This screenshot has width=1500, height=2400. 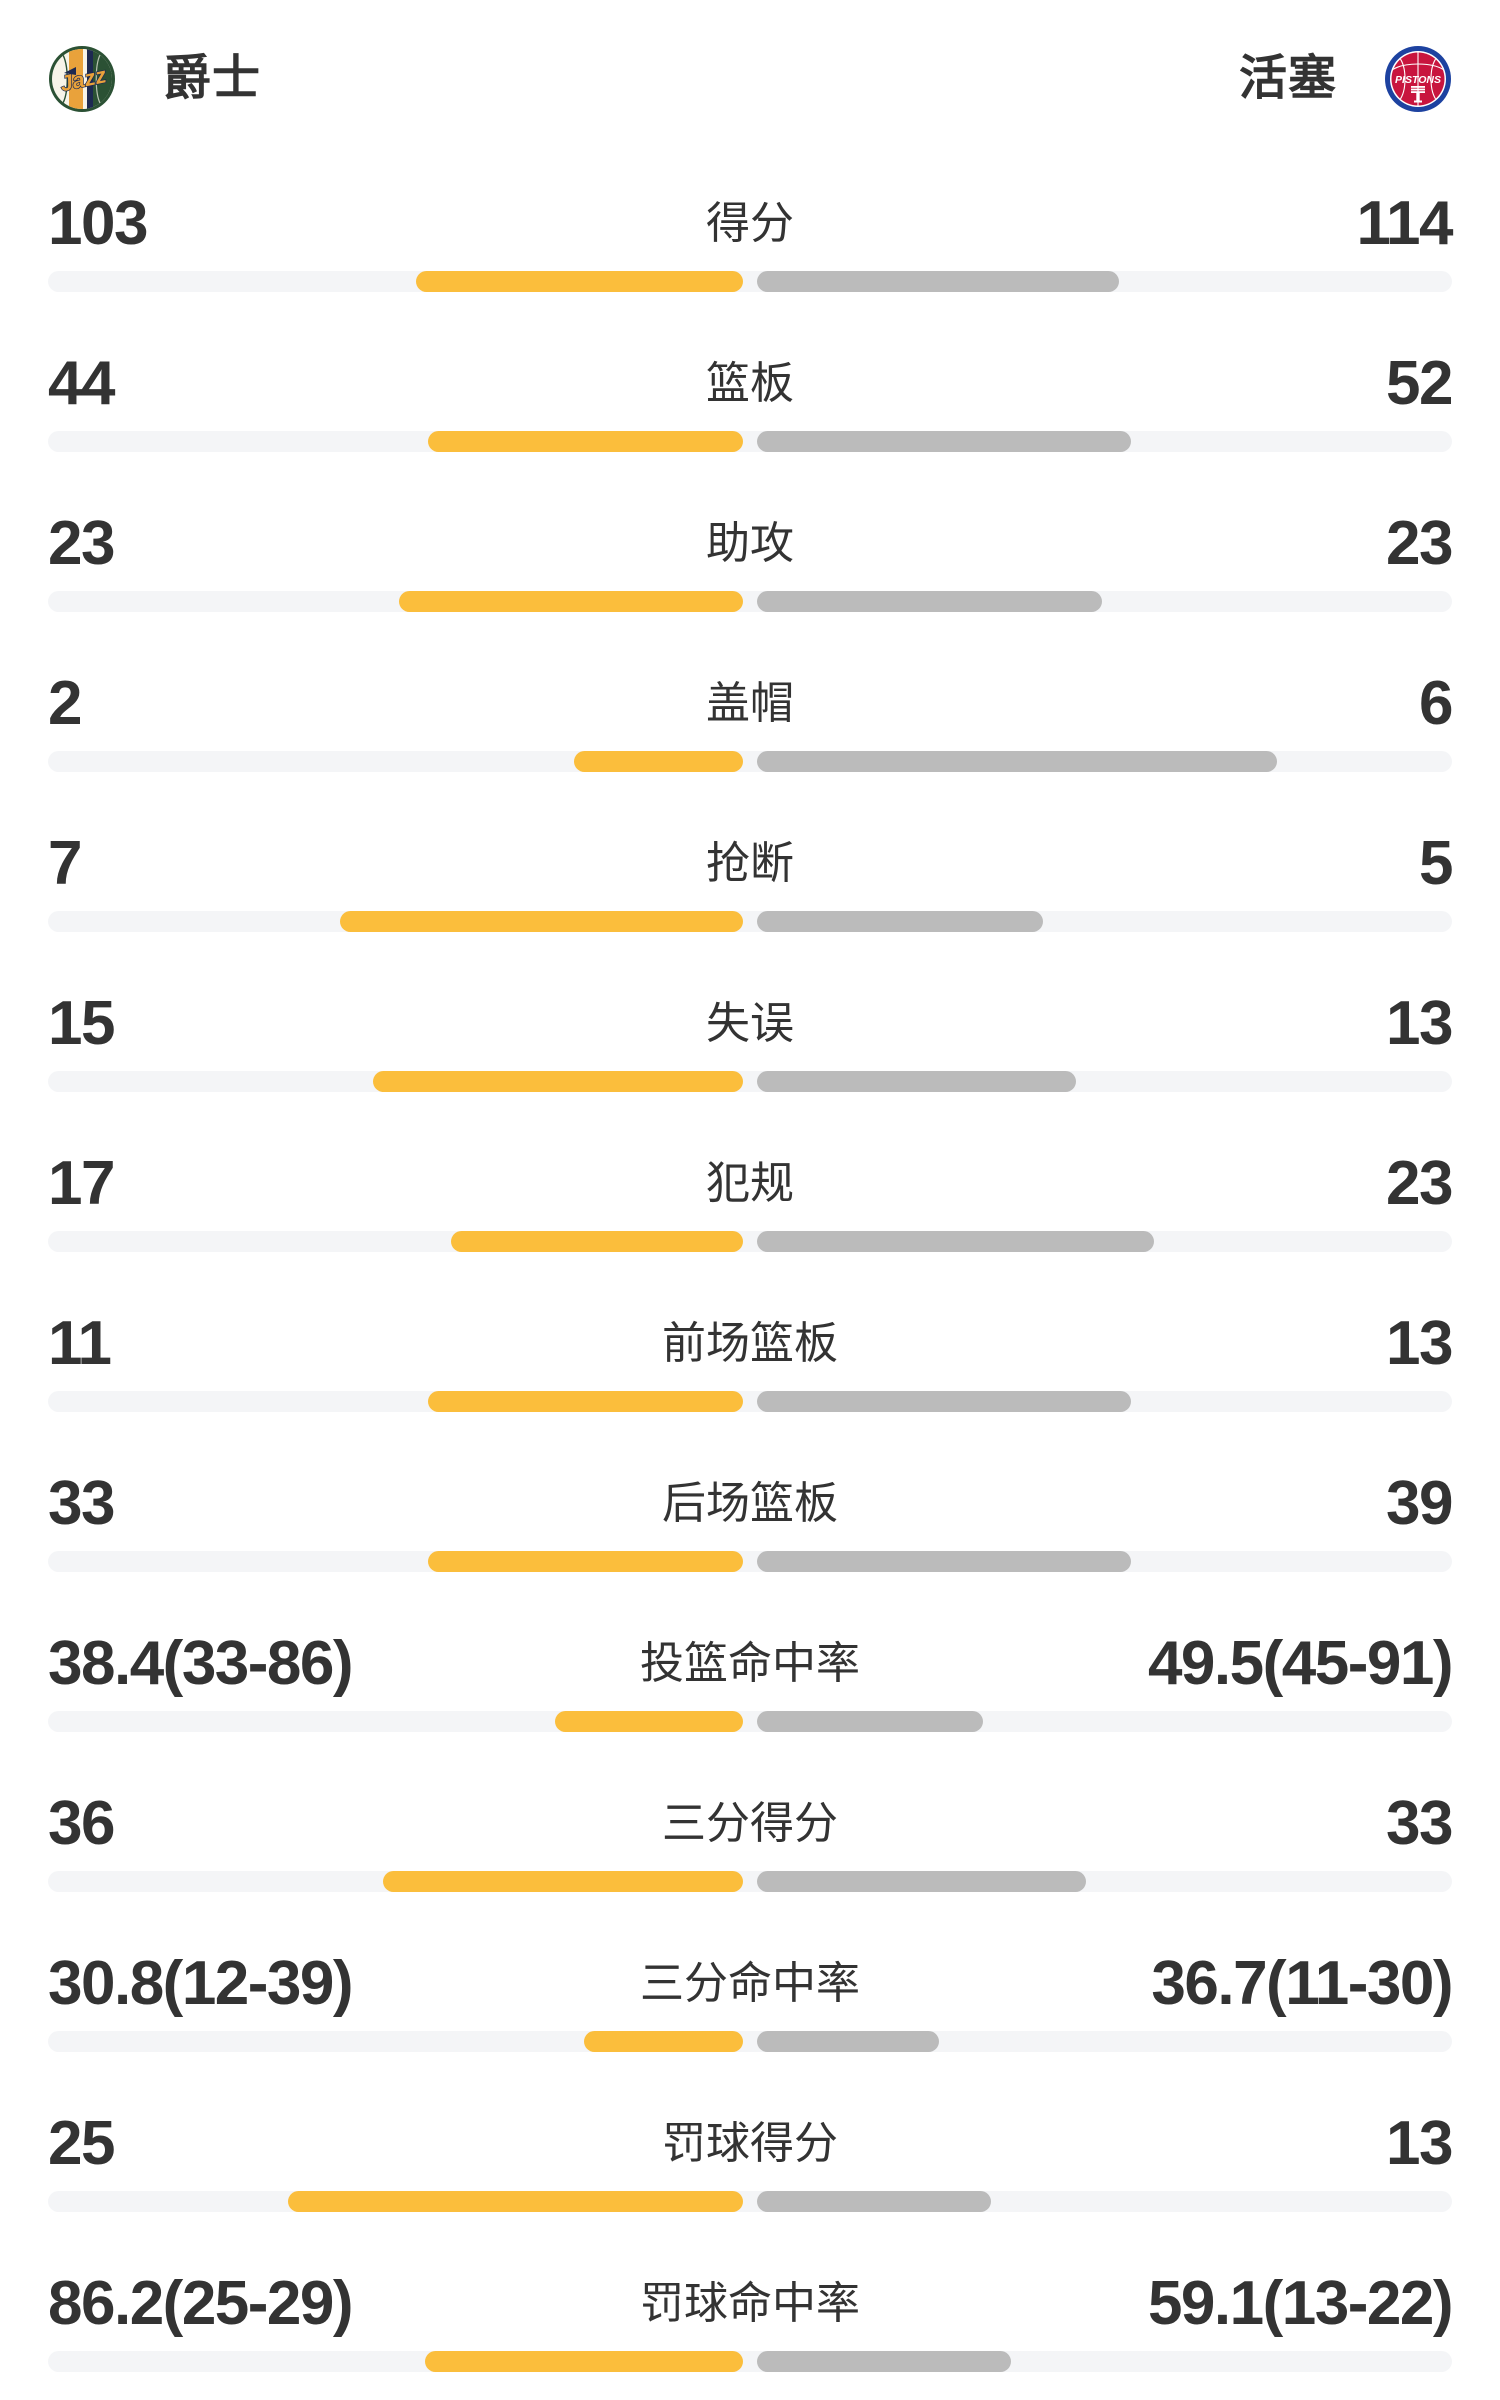 What do you see at coordinates (81, 1823) in the screenshot?
I see `stat-left-value: 36` at bounding box center [81, 1823].